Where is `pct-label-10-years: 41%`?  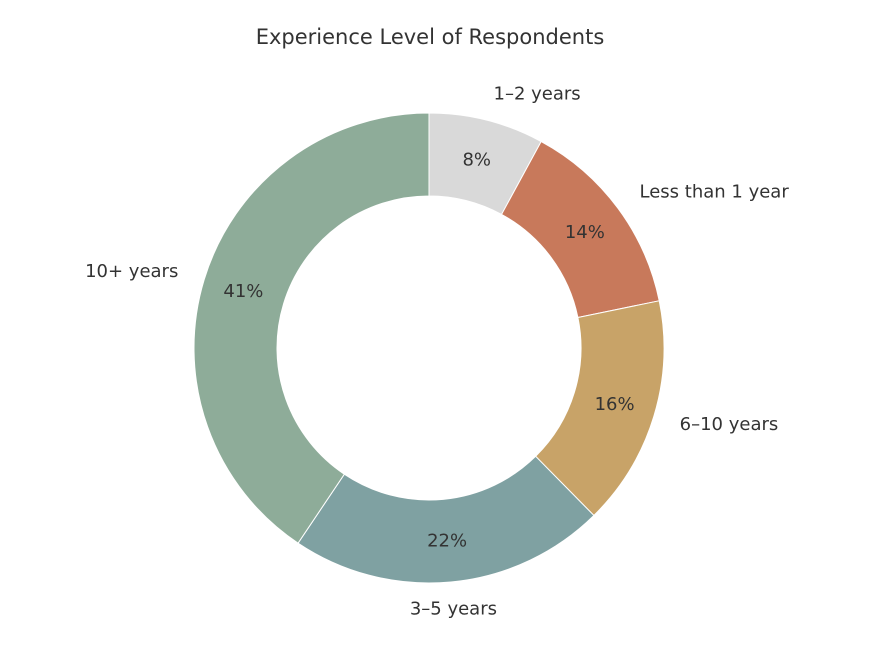 pct-label-10-years: 41% is located at coordinates (243, 291).